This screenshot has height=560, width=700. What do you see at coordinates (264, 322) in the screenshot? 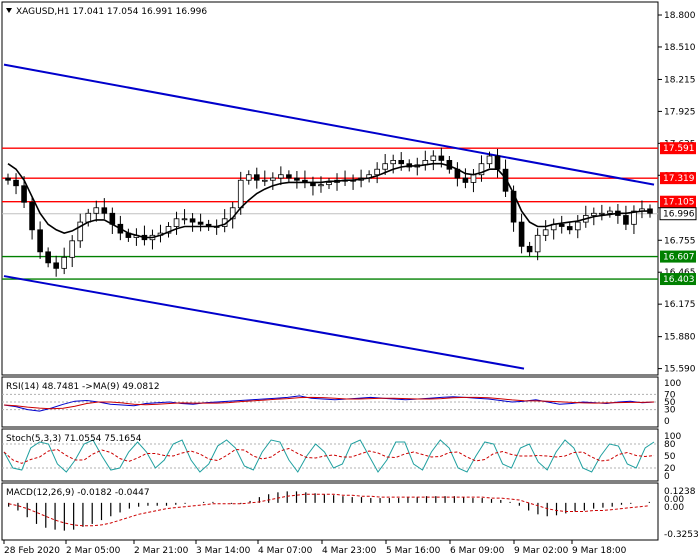
I see `channel-line` at bounding box center [264, 322].